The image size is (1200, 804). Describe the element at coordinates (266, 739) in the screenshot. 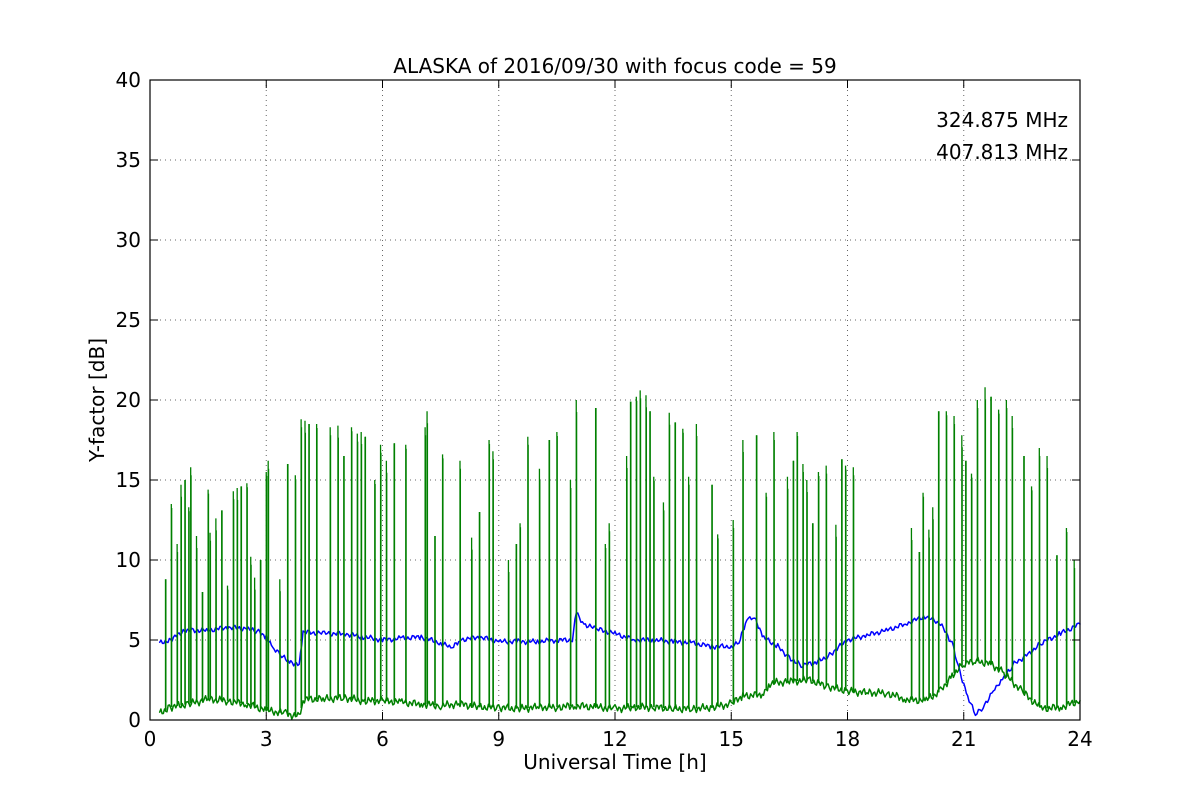

I see `x-tick-label: 3` at that location.